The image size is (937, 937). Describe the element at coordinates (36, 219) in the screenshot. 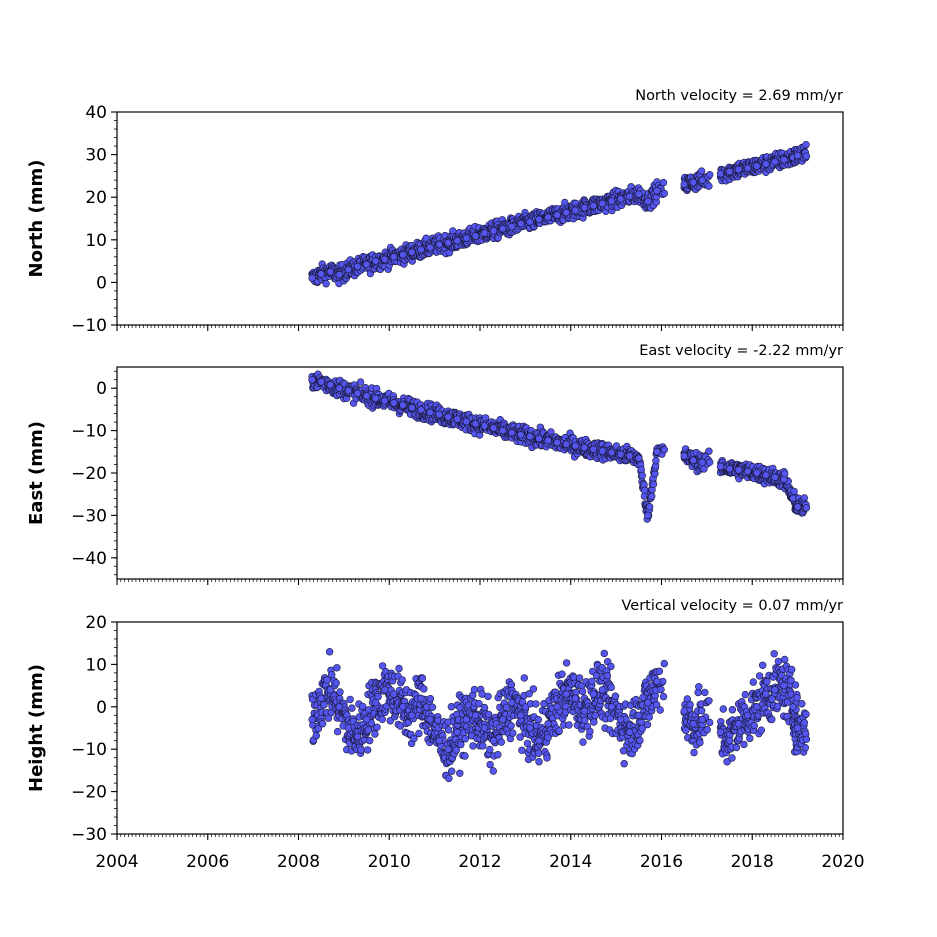

I see `y-axis-label-north: North (mm)` at that location.